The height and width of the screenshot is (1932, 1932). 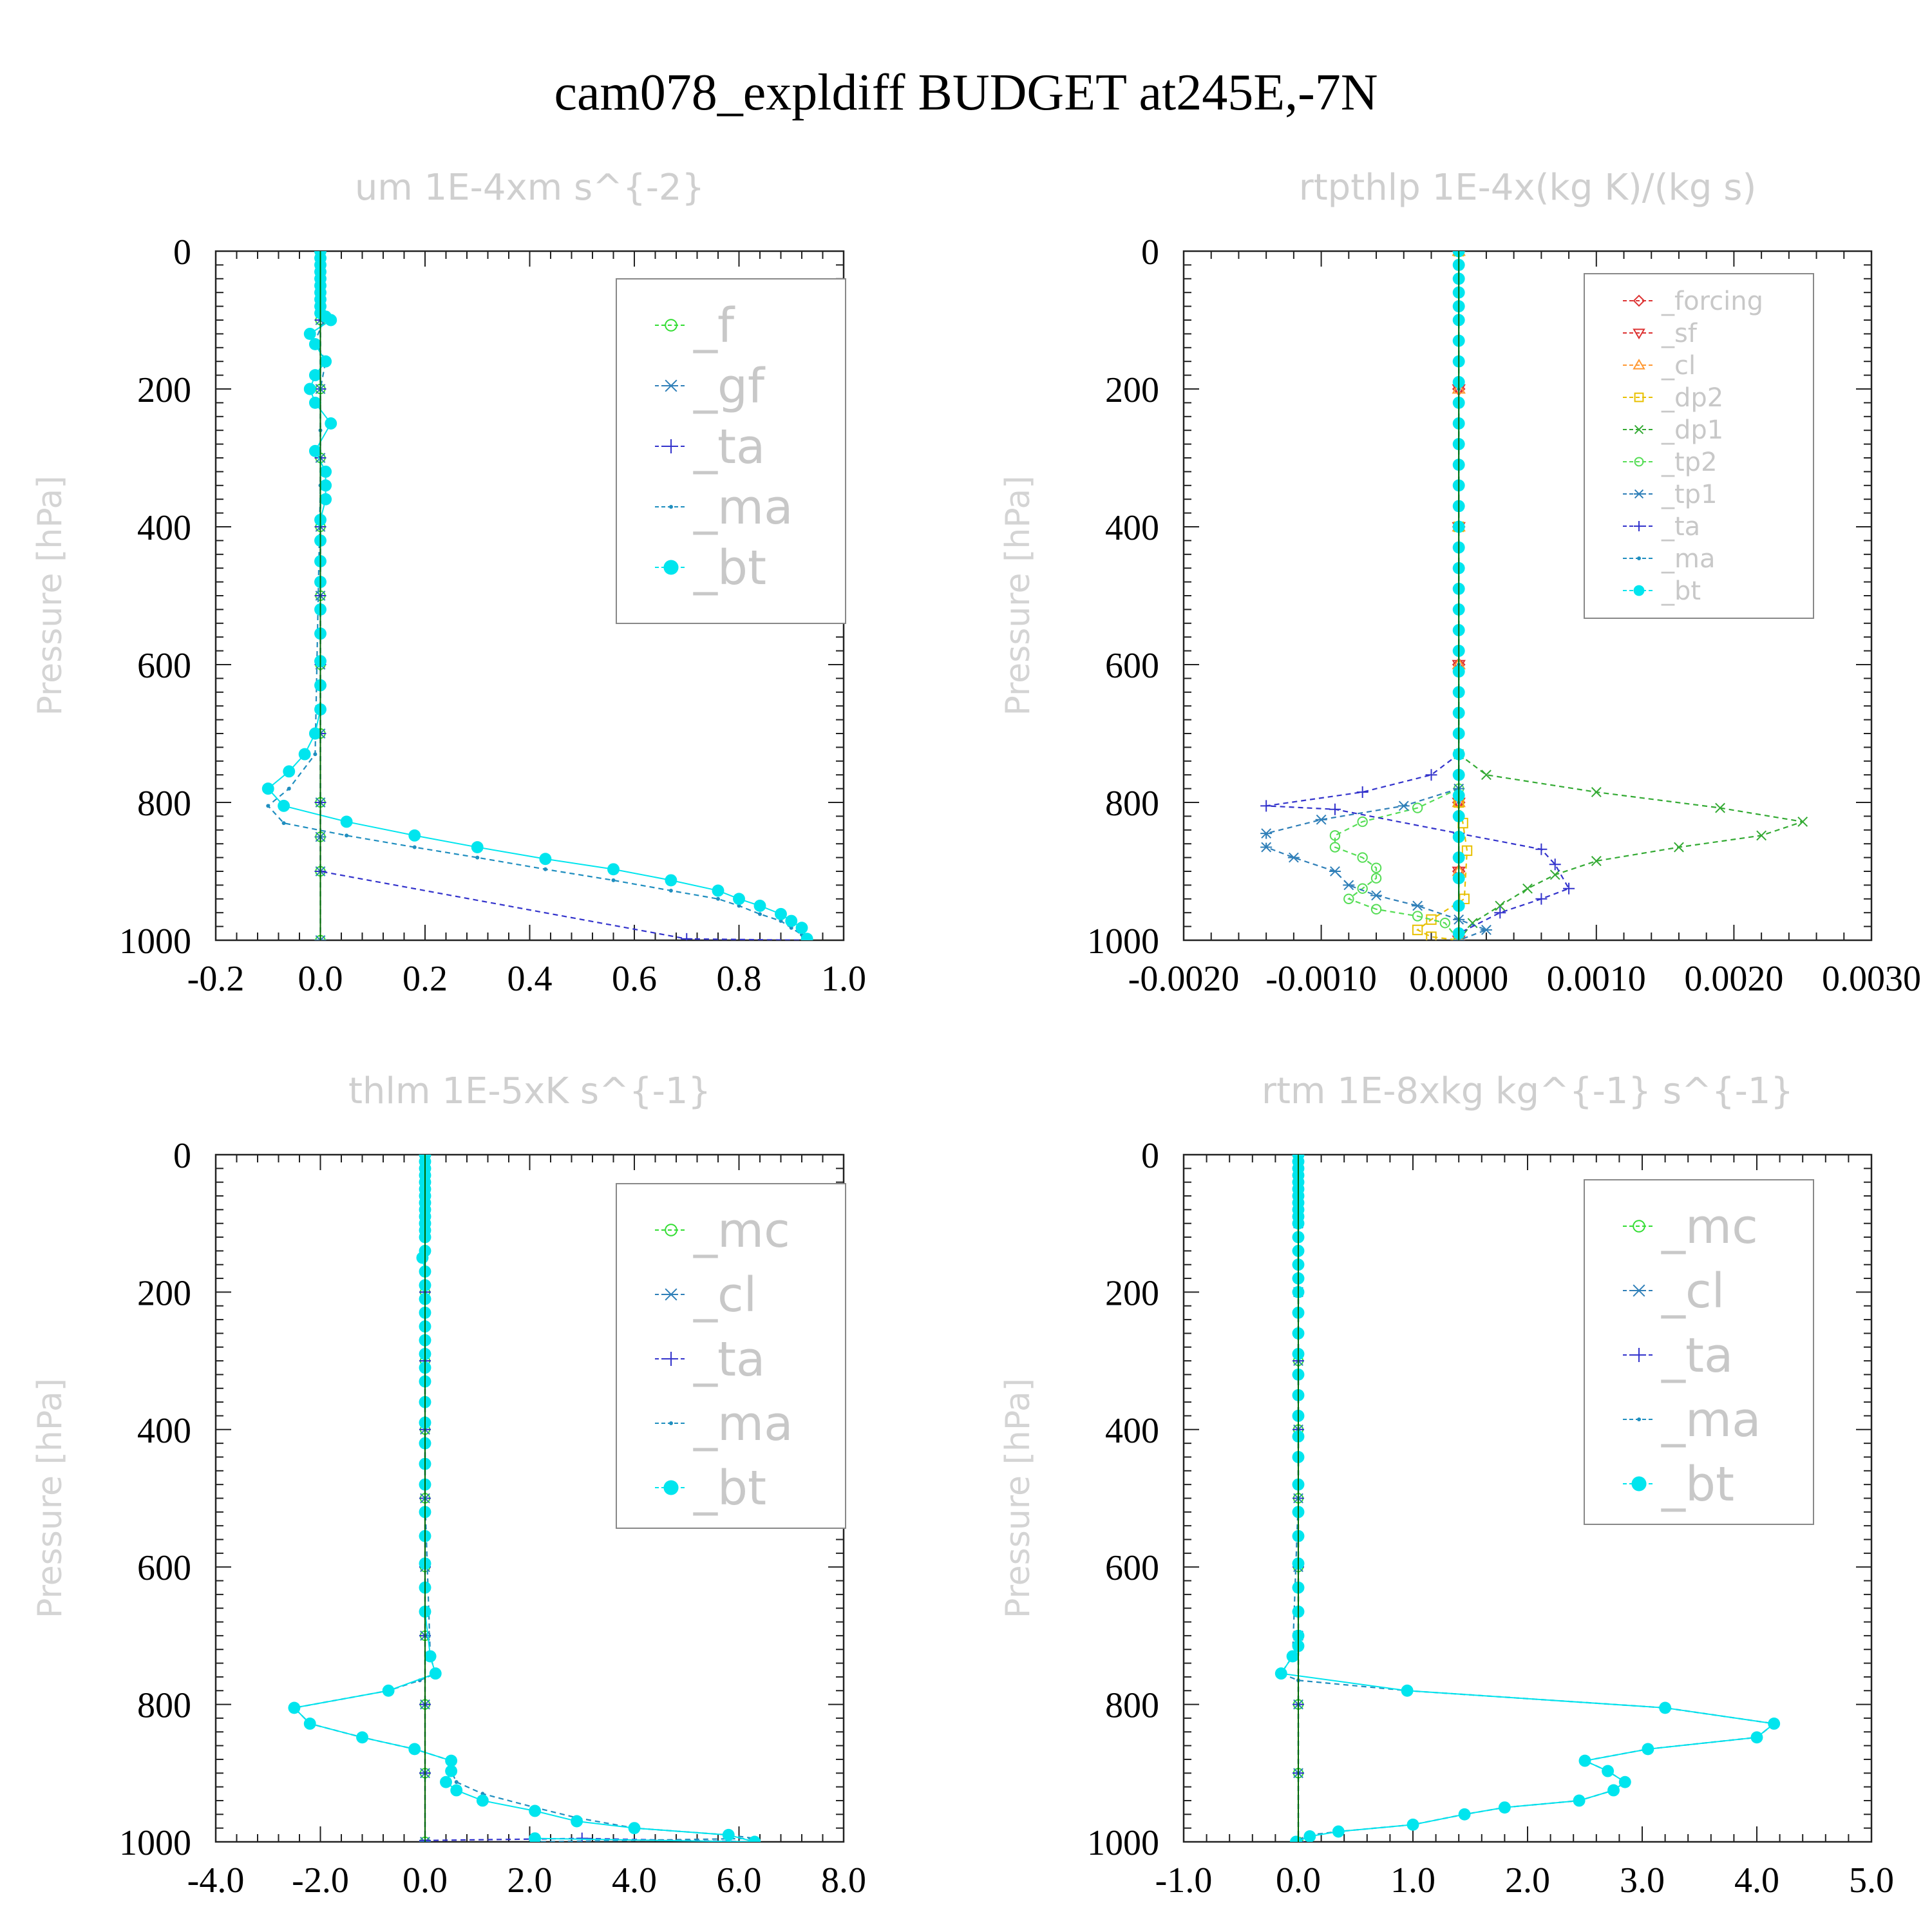 I want to click on figure-title: cam078_expldiff BUDGET at245E,-7N, so click(x=966, y=92).